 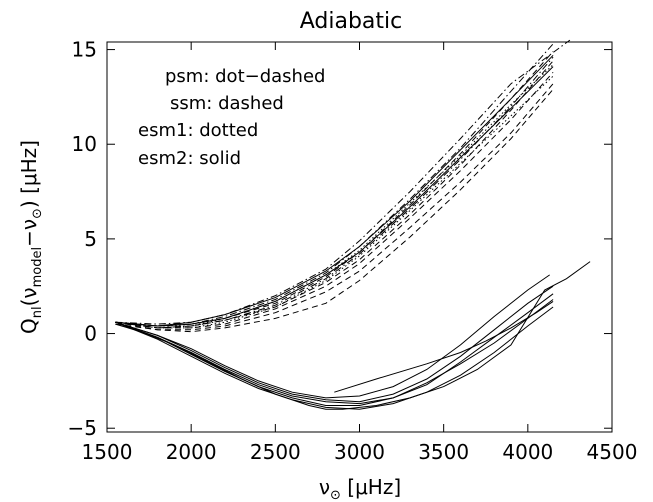 I want to click on y-tick-label: −5, so click(x=82, y=428).